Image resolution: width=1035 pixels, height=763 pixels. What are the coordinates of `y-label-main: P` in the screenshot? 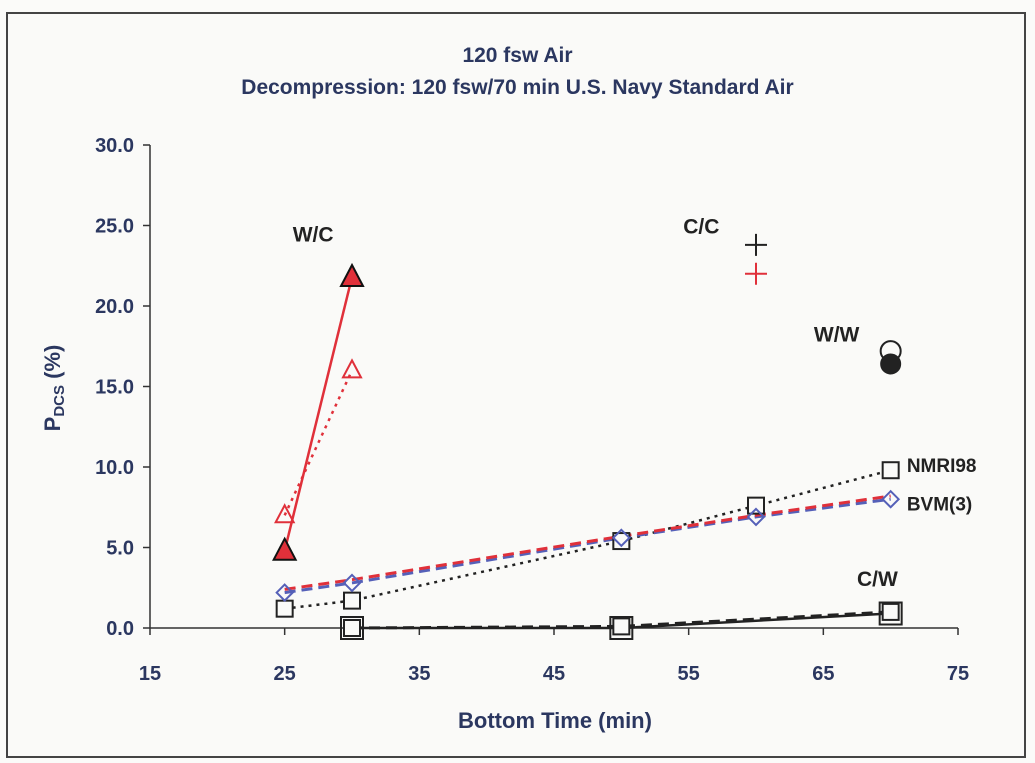 It's located at (52, 424).